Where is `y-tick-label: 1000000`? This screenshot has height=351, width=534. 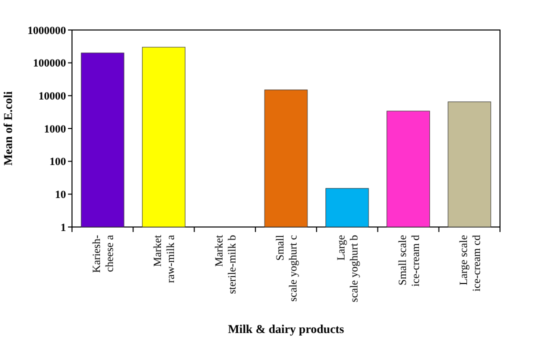
y-tick-label: 1000000 is located at coordinates (47, 30).